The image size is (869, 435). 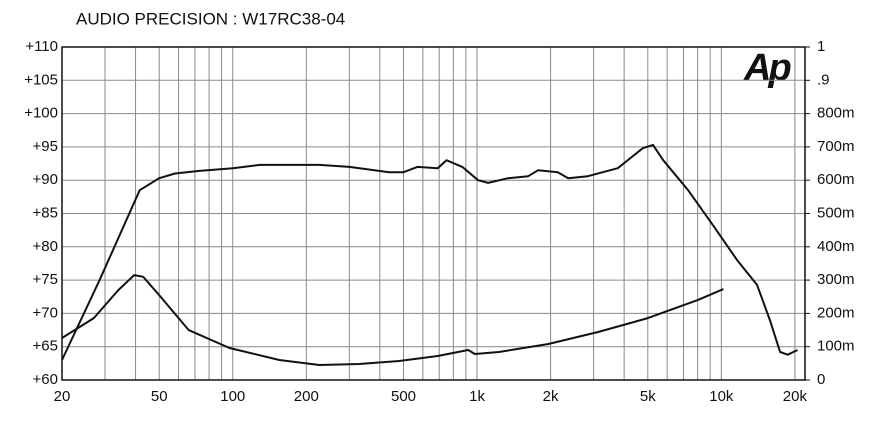 I want to click on y-tick-label: +90, so click(x=45, y=179).